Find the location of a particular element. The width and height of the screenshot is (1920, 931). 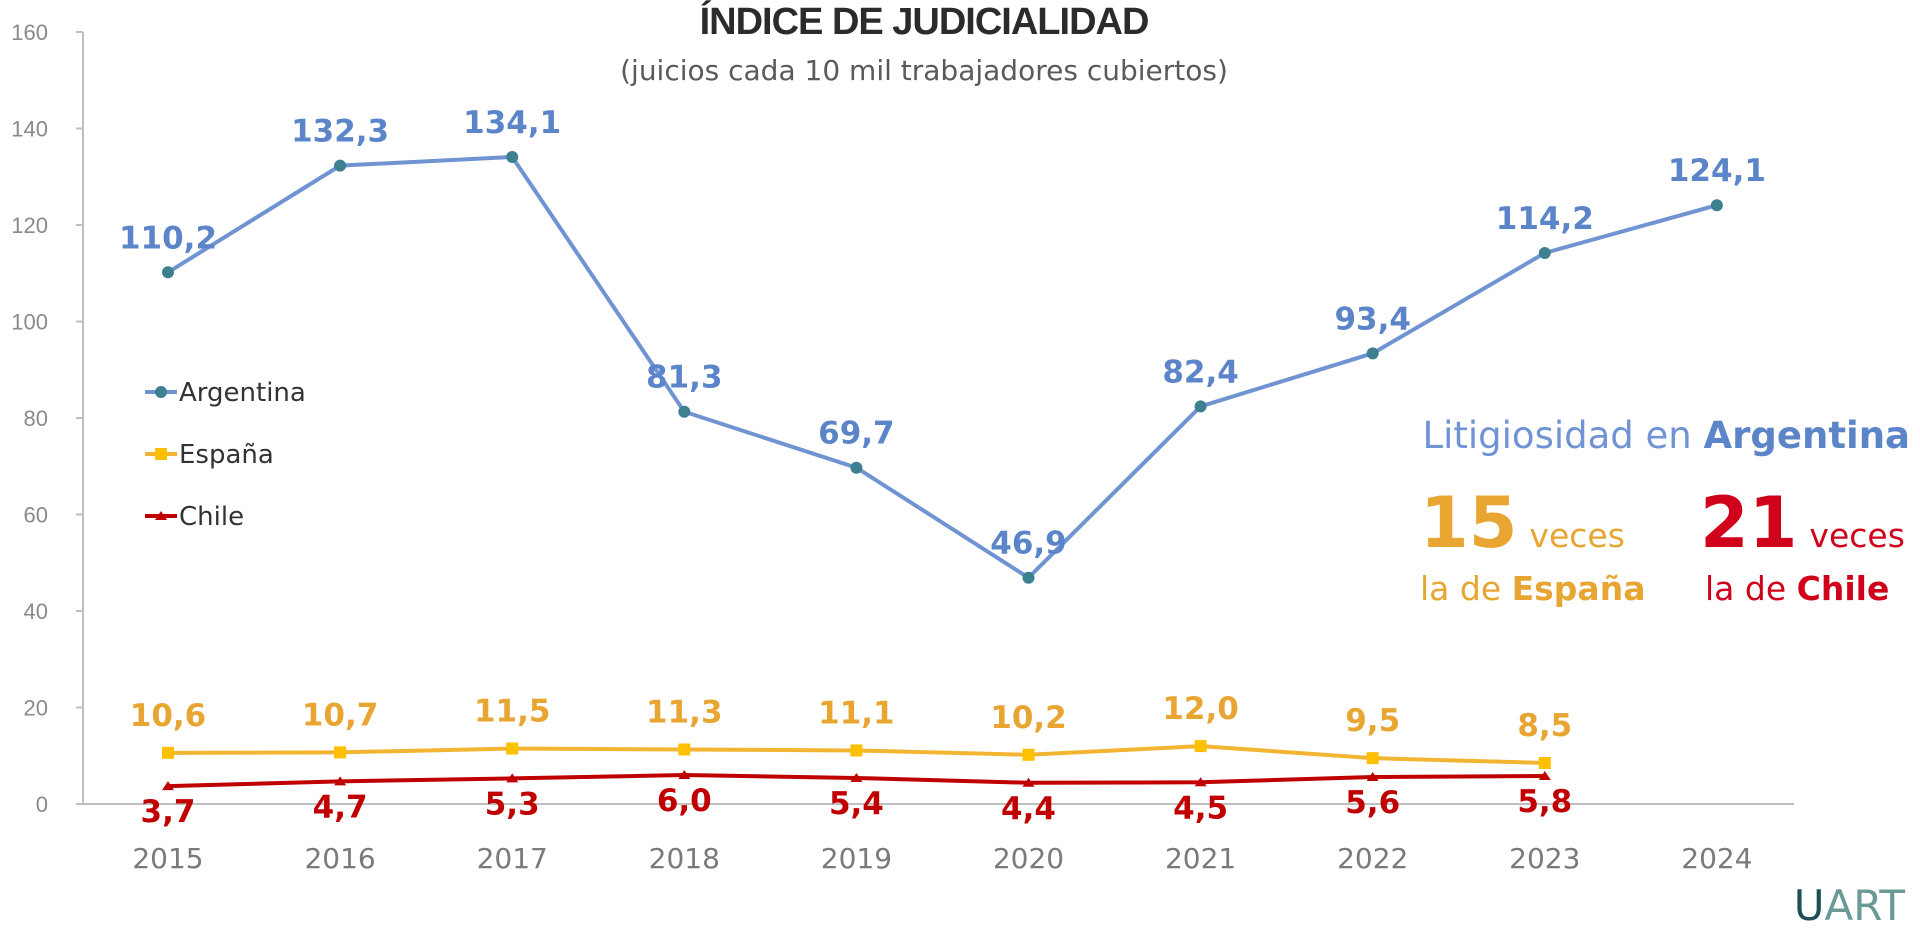

spain-caption-bold: España is located at coordinates (1579, 588).